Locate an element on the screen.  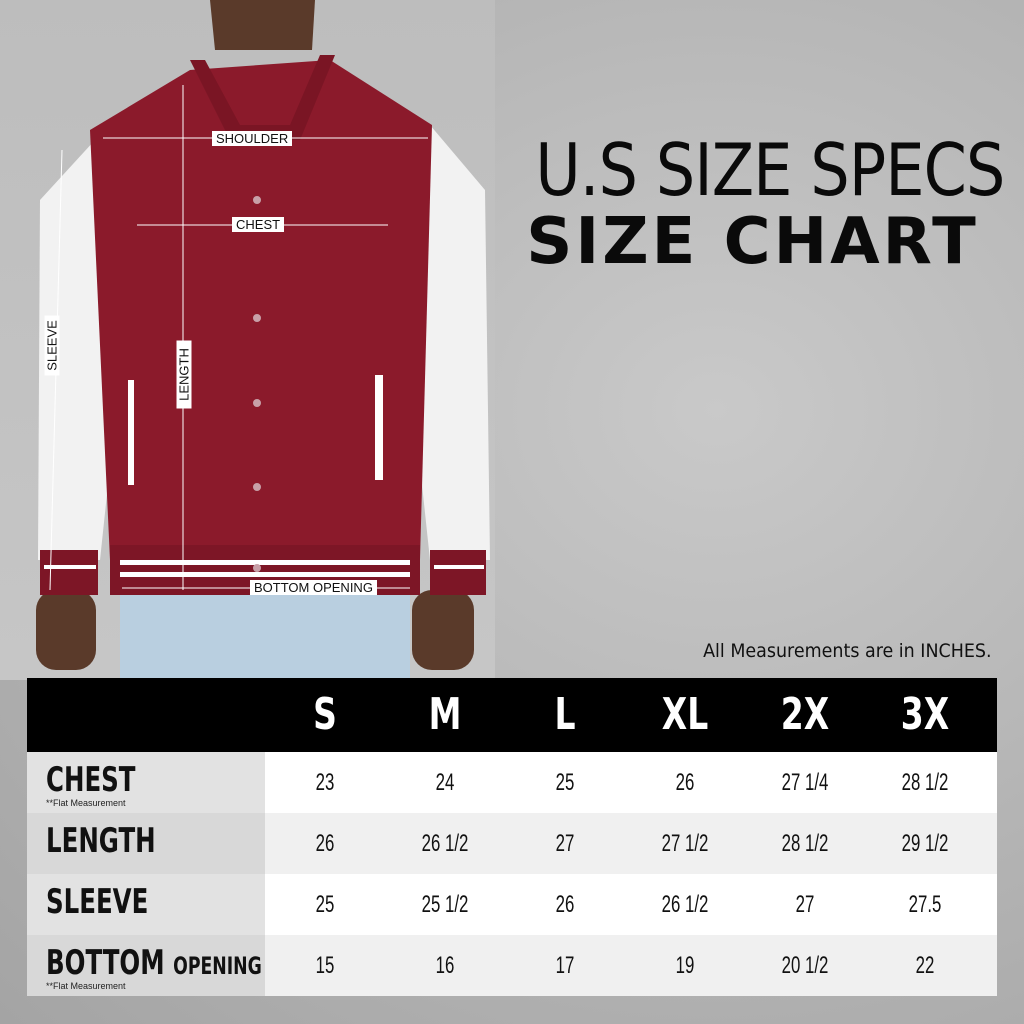
row-label-cell: LENGTH is located at coordinates (146, 843).